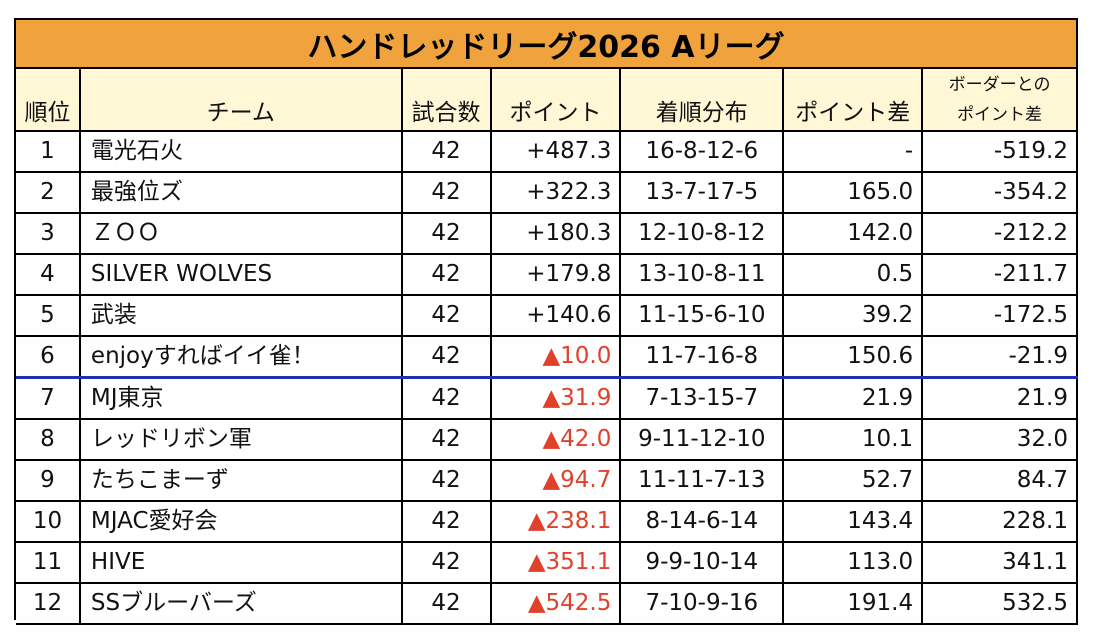 The image size is (1099, 638). I want to click on cell-rank: 6, so click(48, 357).